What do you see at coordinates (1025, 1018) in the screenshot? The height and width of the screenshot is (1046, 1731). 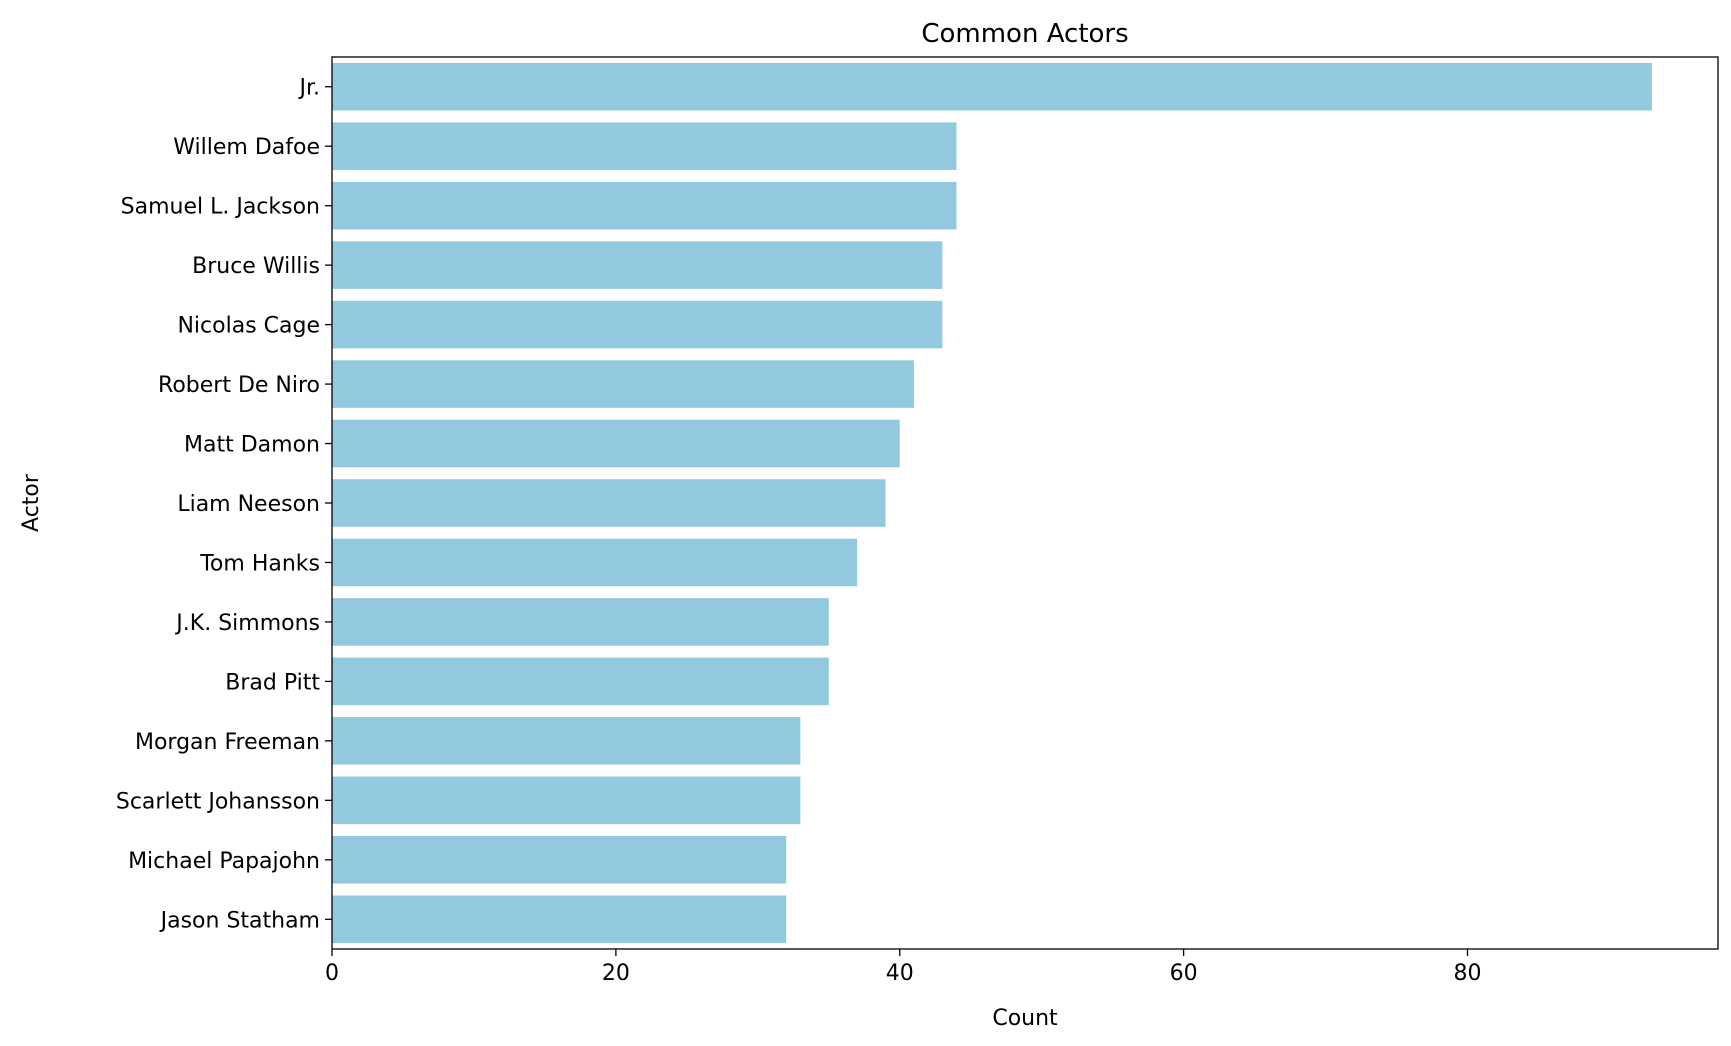 I see `x-axis-label: Count` at bounding box center [1025, 1018].